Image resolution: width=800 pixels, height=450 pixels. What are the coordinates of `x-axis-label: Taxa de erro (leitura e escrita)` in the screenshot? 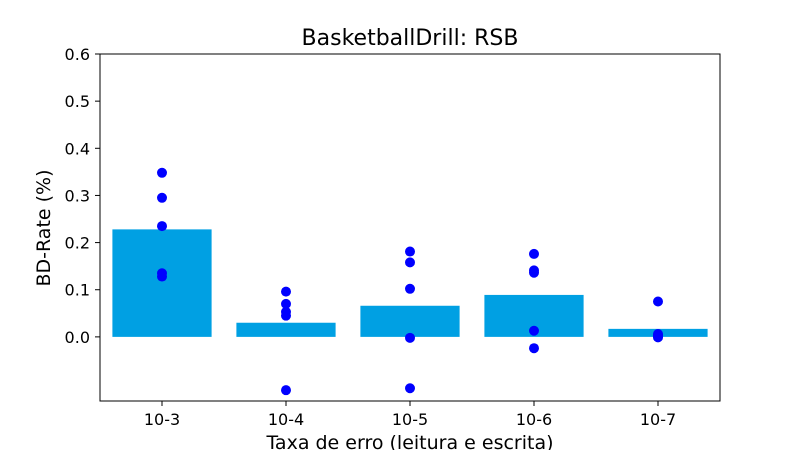 It's located at (409, 441).